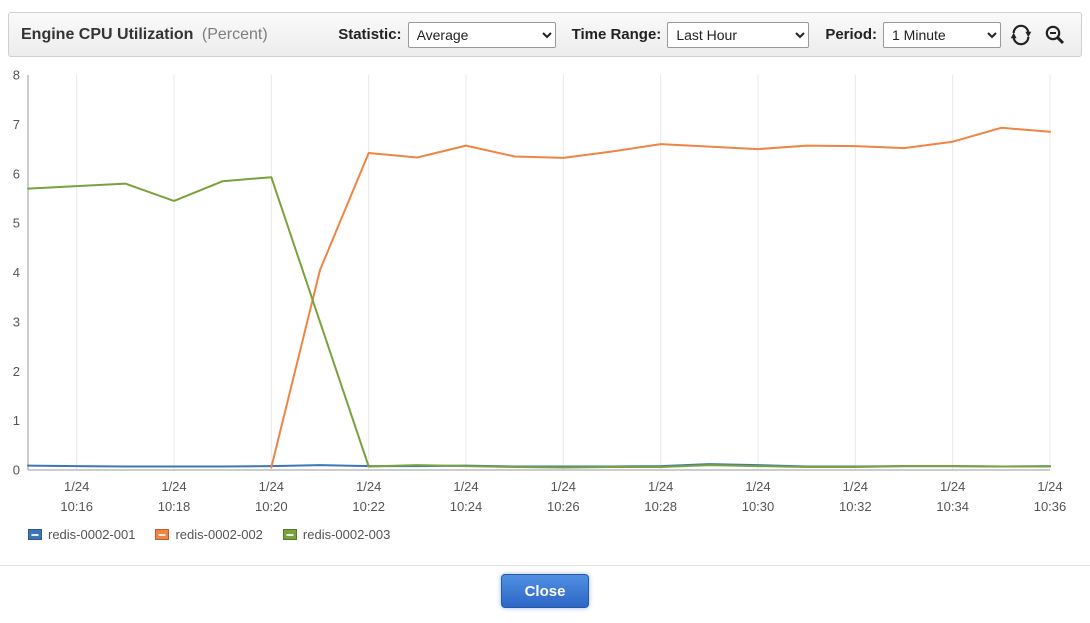 This screenshot has width=1090, height=623. What do you see at coordinates (660, 506) in the screenshot?
I see `x-axis-label-time: 10:28` at bounding box center [660, 506].